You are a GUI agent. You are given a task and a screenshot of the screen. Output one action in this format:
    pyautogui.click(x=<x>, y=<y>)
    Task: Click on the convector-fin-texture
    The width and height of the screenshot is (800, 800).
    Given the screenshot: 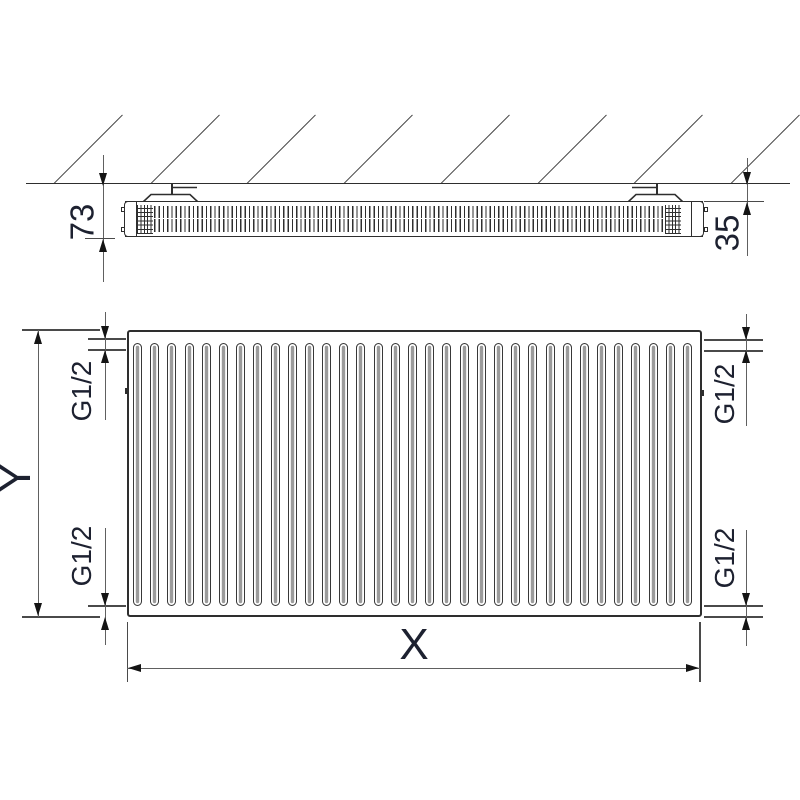 What is the action you would take?
    pyautogui.click(x=409, y=219)
    